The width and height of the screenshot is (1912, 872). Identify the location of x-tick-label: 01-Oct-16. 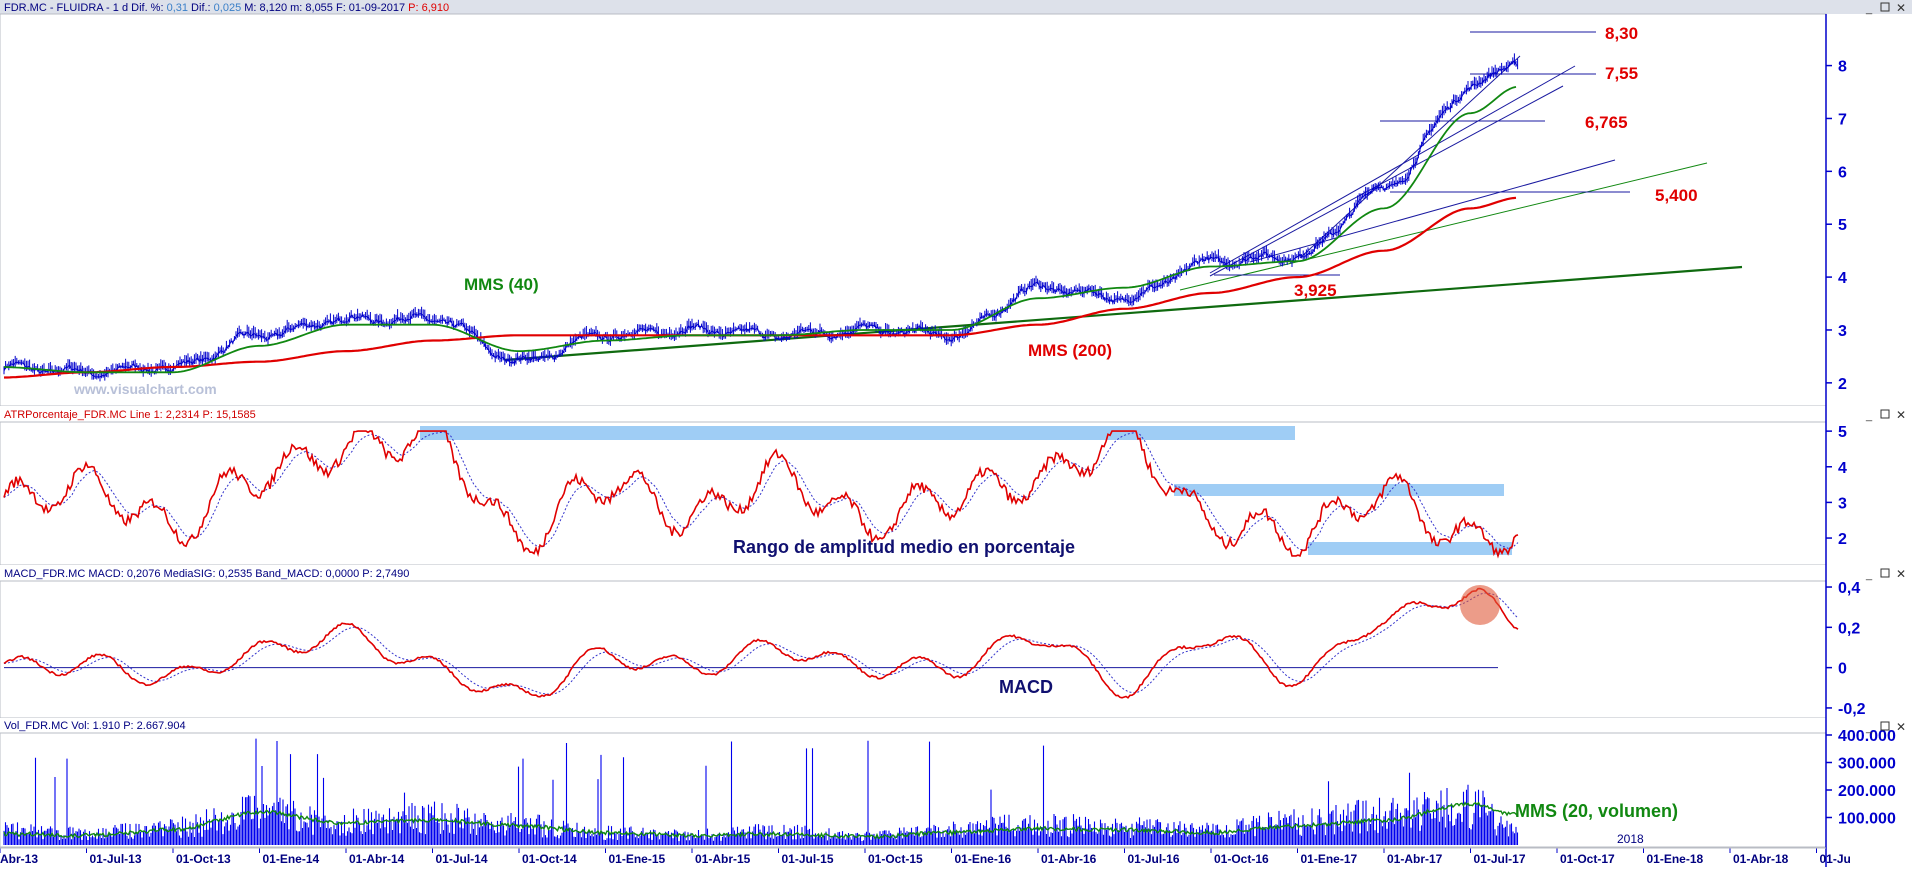
(1241, 859).